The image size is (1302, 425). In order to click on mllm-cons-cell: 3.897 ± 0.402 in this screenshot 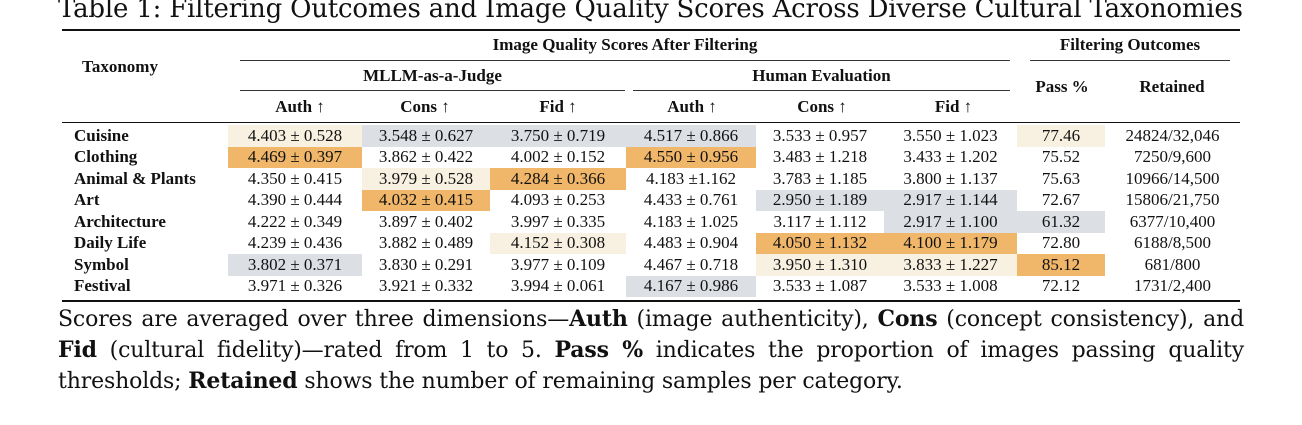, I will do `click(426, 221)`.